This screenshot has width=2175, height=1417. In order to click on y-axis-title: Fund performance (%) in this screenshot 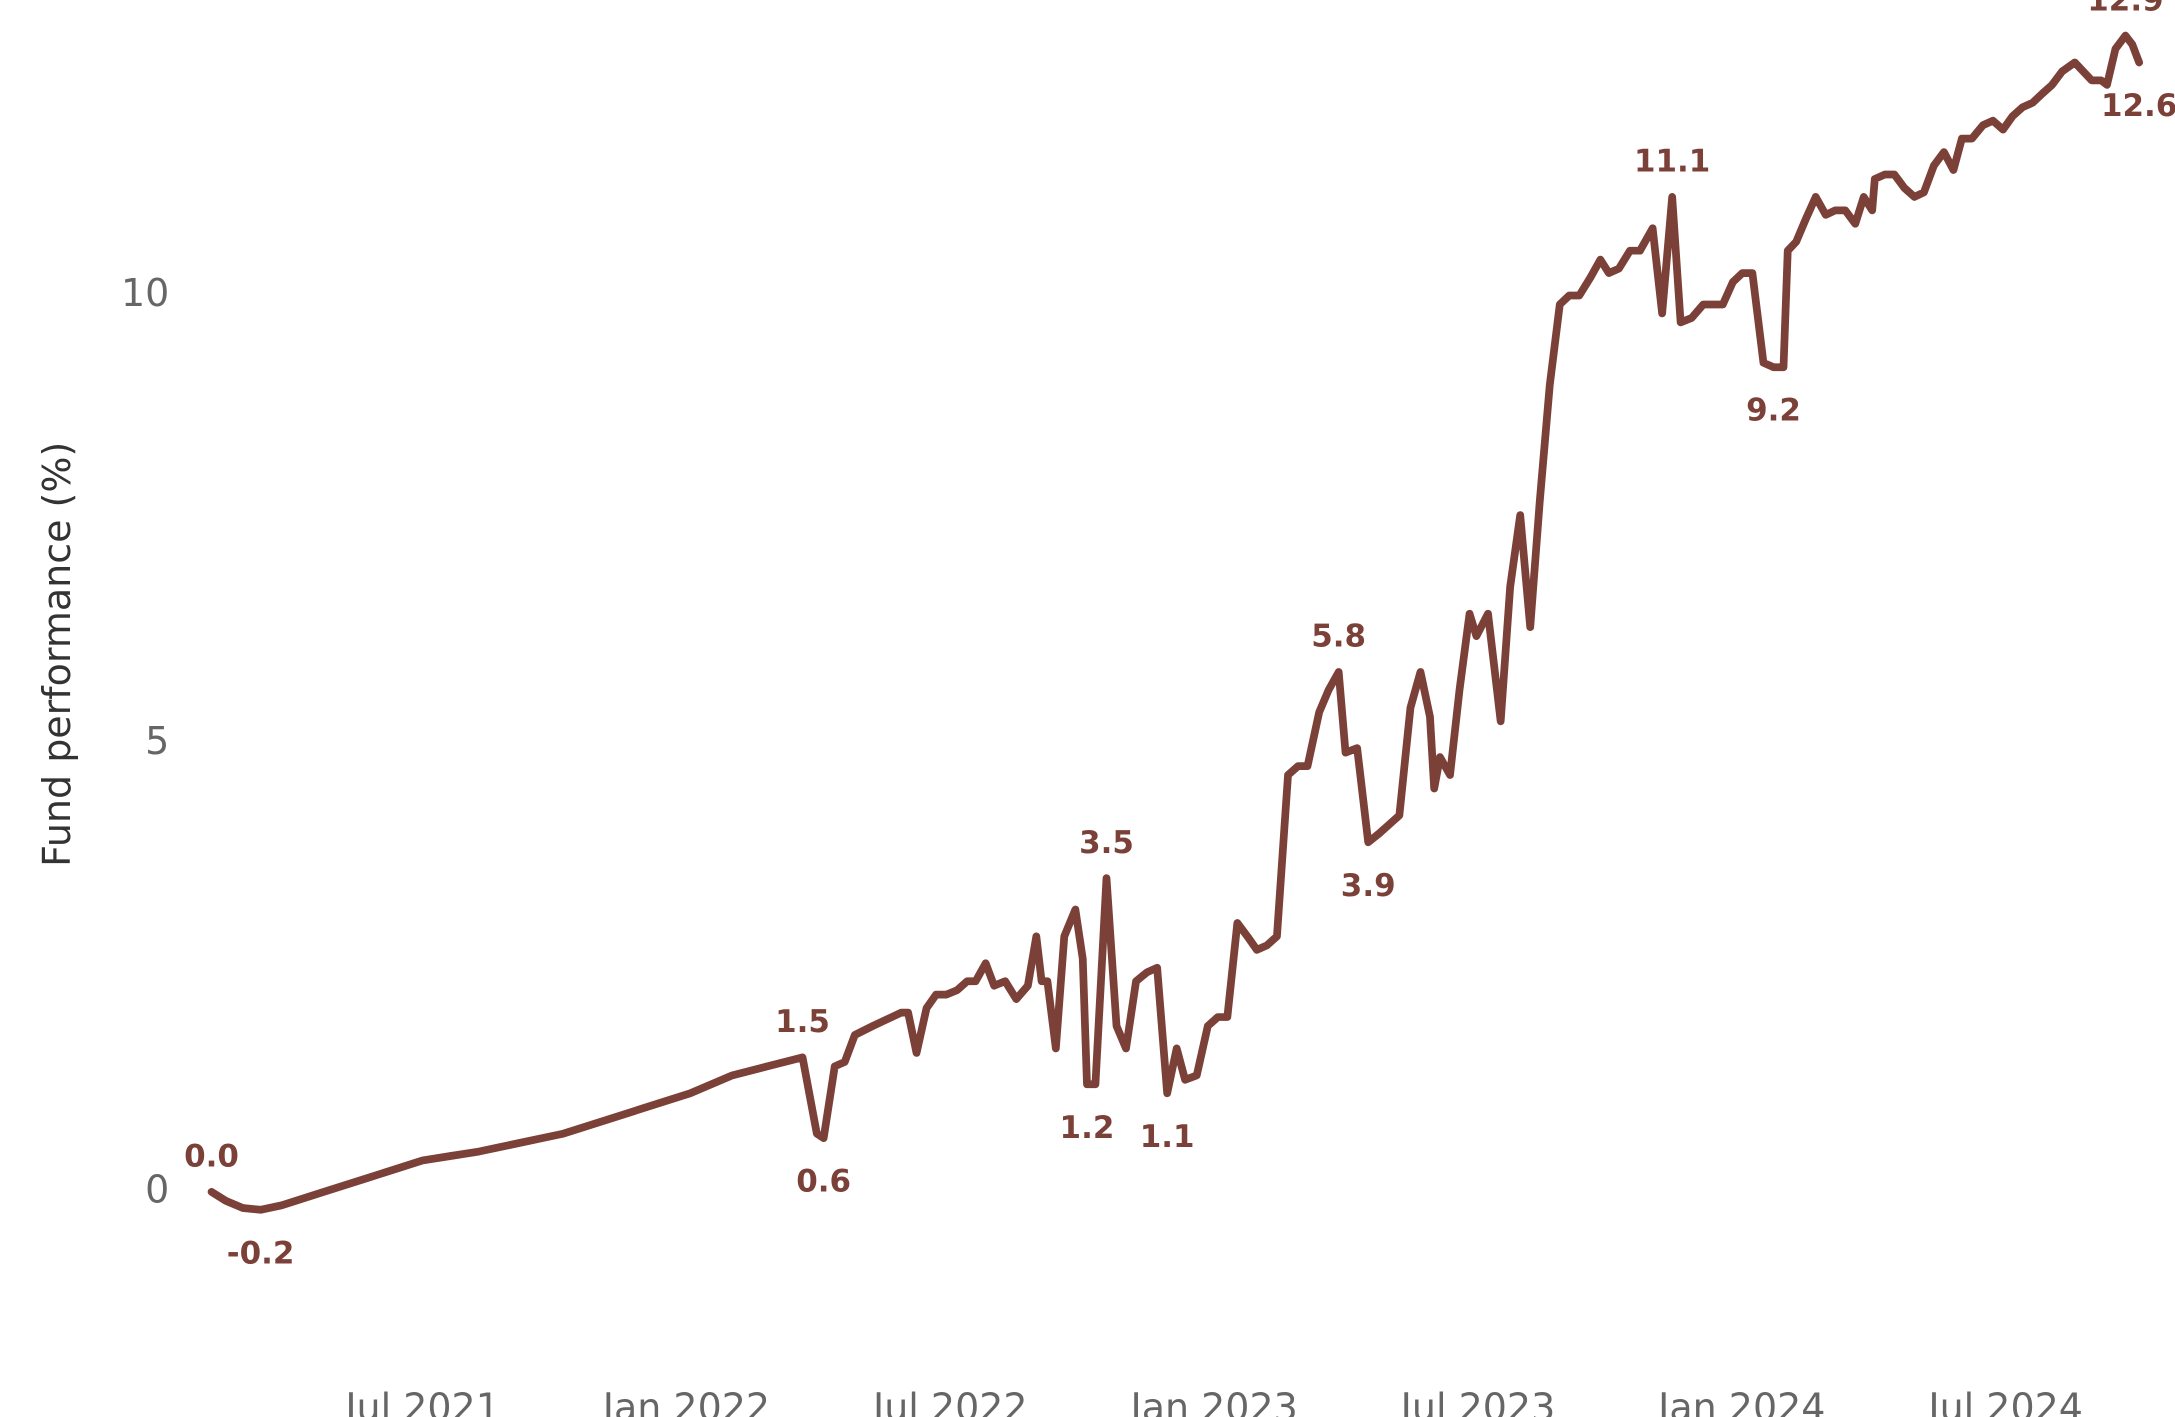, I will do `click(57, 654)`.